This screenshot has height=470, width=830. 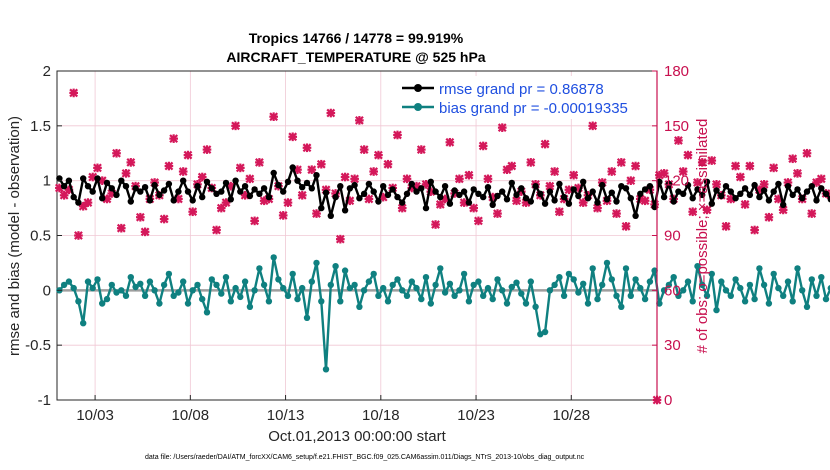 I want to click on x-tick-label: 10/08, so click(x=191, y=415).